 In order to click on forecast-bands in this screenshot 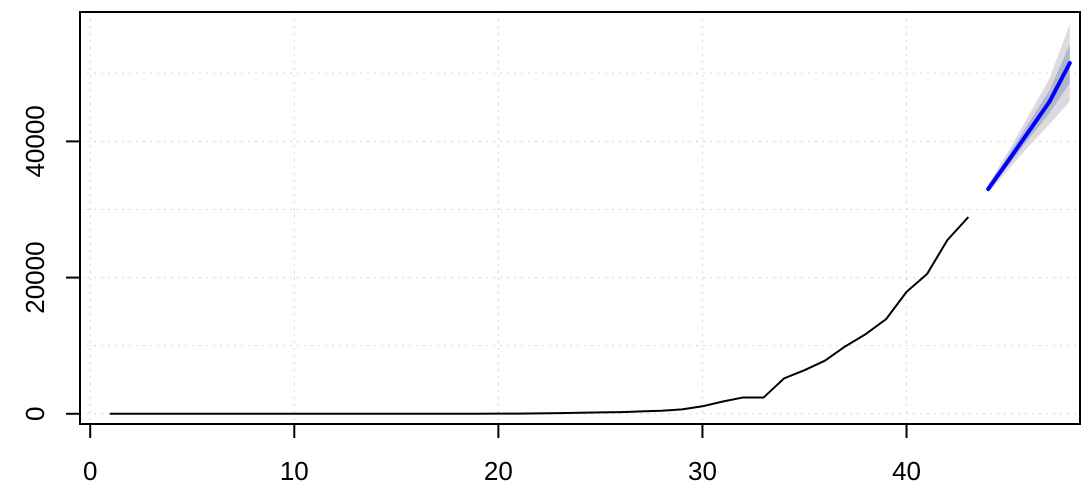, I will do `click(1029, 109)`.